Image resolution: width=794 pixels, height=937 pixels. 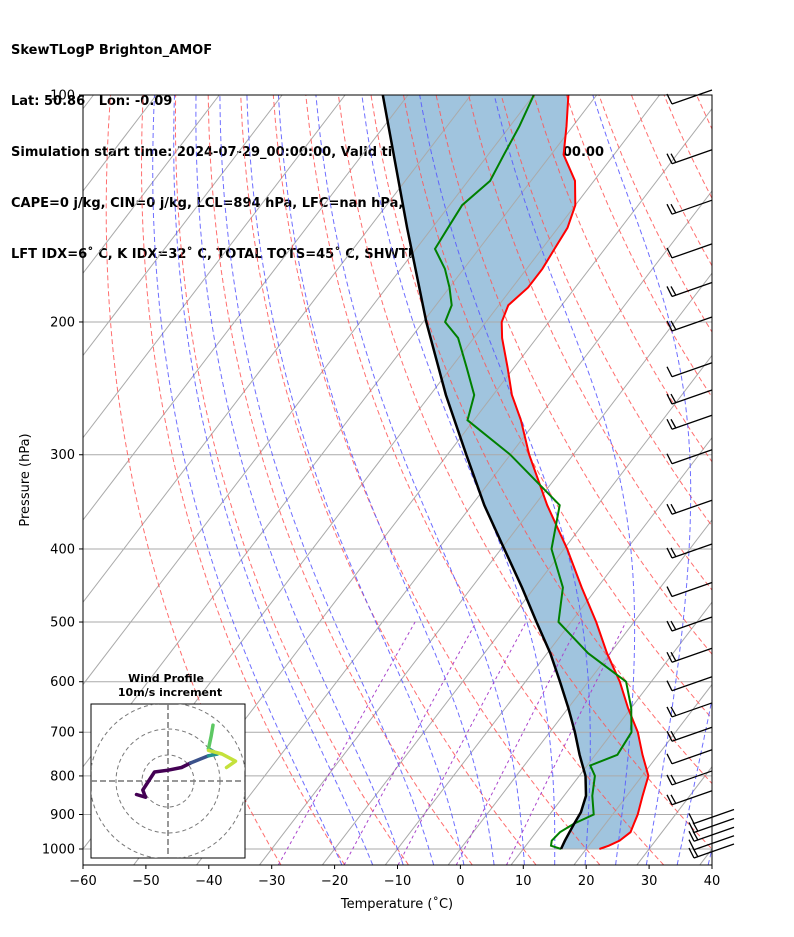 What do you see at coordinates (649, 881) in the screenshot?
I see `x-tick-label: 30` at bounding box center [649, 881].